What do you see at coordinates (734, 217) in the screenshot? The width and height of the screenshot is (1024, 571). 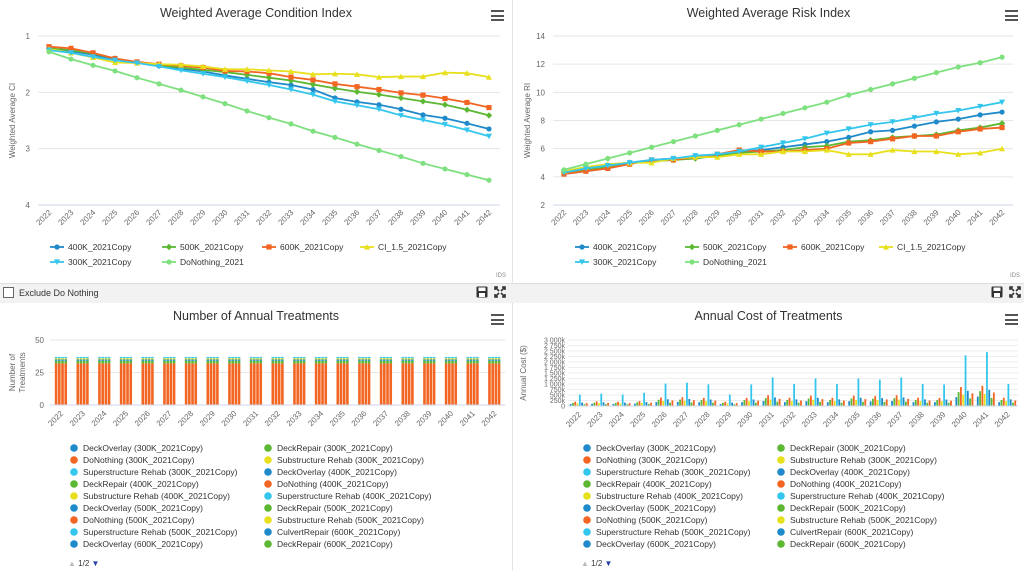 I see `x-tick-label: 2030` at bounding box center [734, 217].